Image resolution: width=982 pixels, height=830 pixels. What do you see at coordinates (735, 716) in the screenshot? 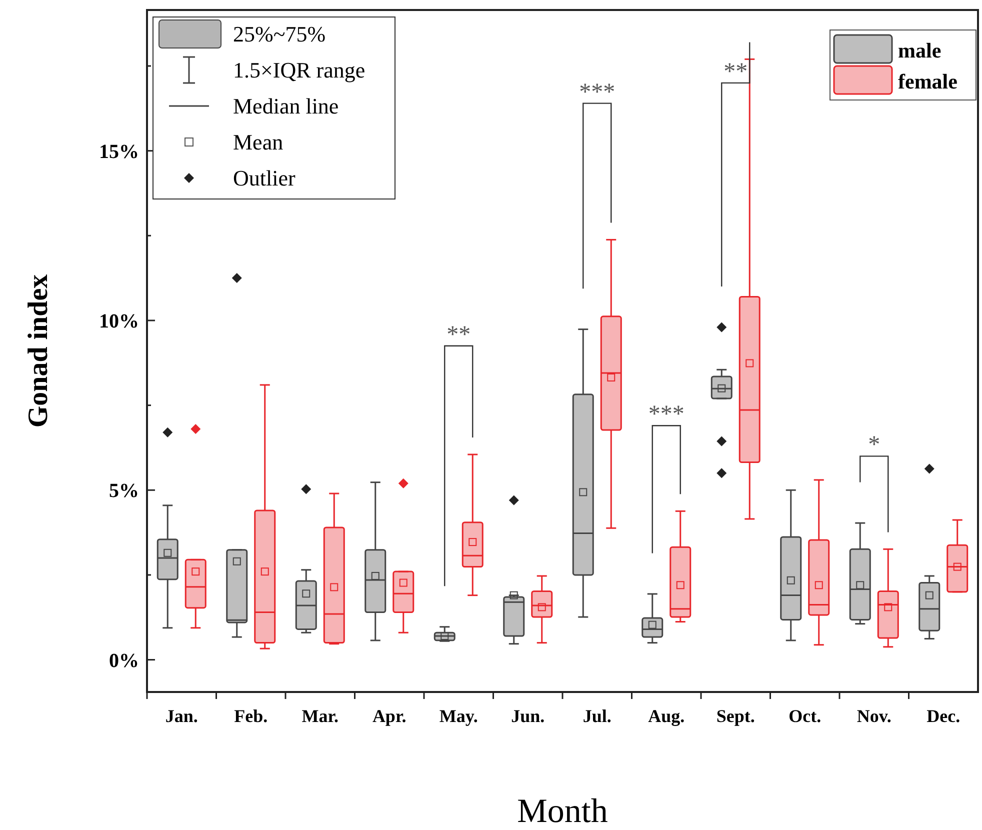
I see `x-tick-label: Sept.` at bounding box center [735, 716].